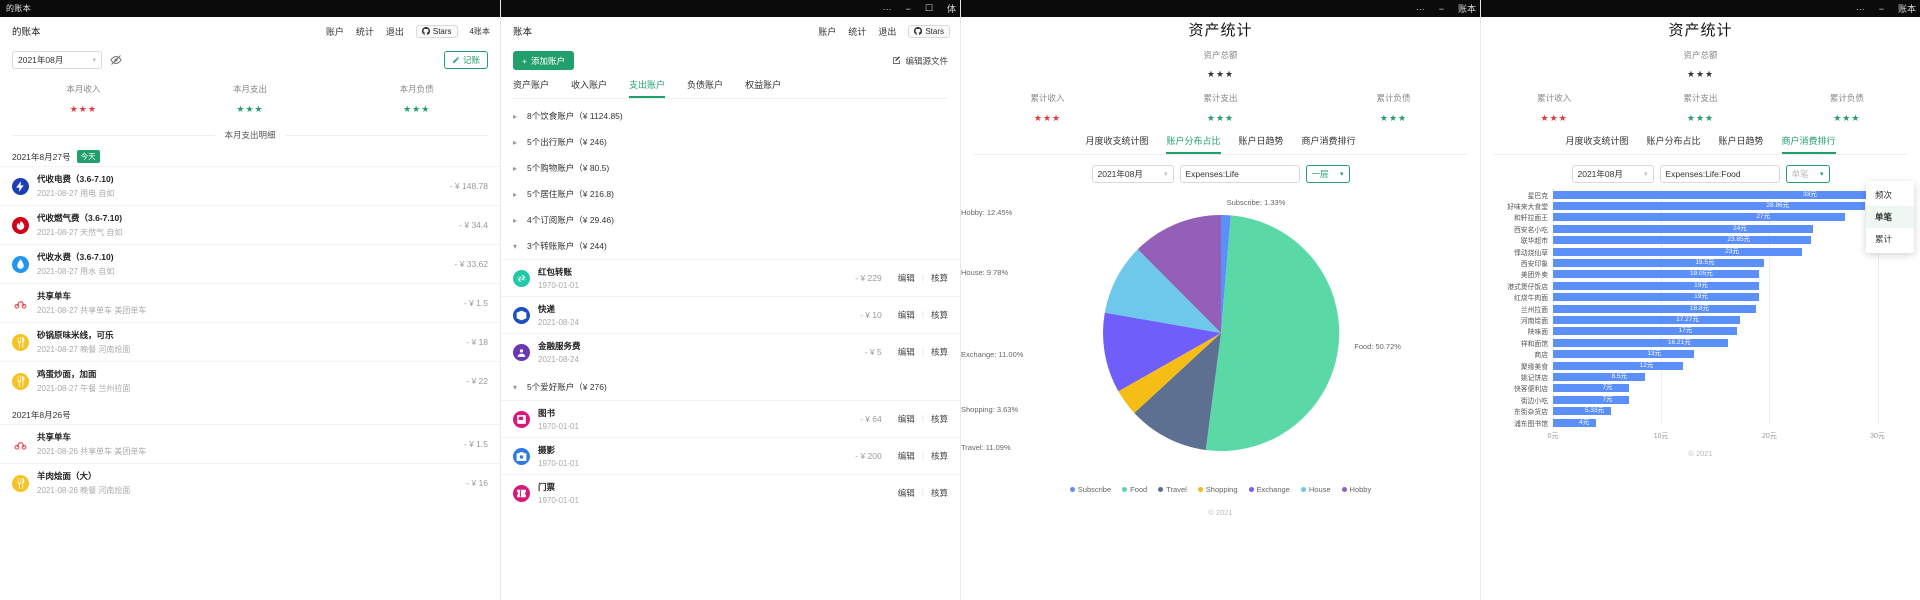 This screenshot has width=1920, height=600. Describe the element at coordinates (589, 85) in the screenshot. I see `tab-account-1: 收入账户` at that location.